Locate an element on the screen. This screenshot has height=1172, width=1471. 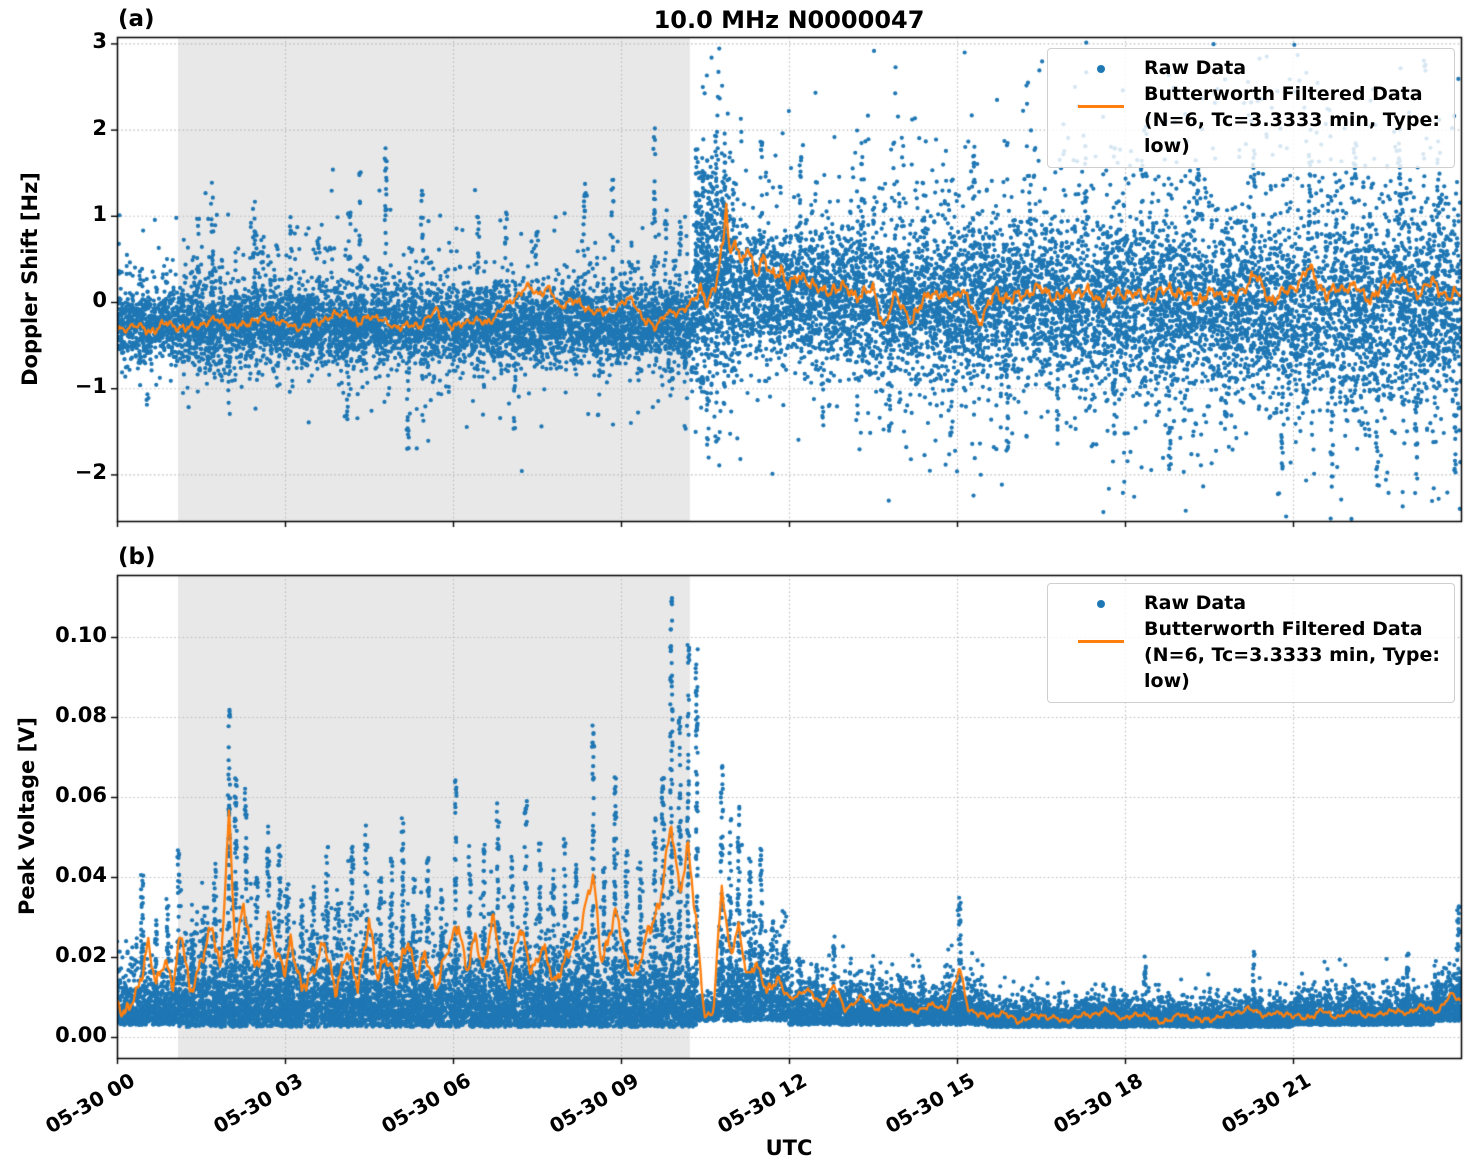
panel-a-label: (a) is located at coordinates (136, 19).